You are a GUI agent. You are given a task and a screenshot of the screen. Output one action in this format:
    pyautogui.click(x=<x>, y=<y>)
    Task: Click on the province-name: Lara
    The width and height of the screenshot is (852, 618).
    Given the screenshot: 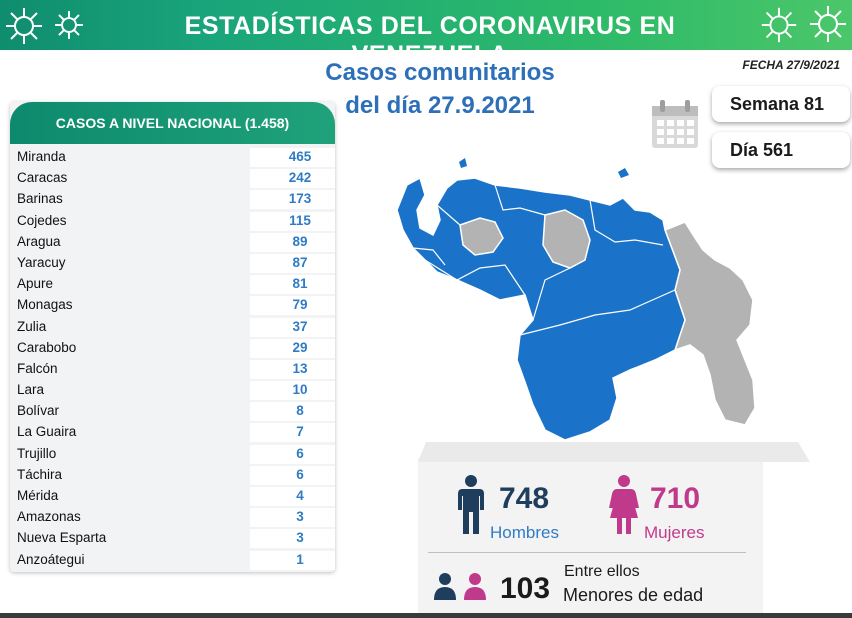 What is the action you would take?
    pyautogui.click(x=31, y=390)
    